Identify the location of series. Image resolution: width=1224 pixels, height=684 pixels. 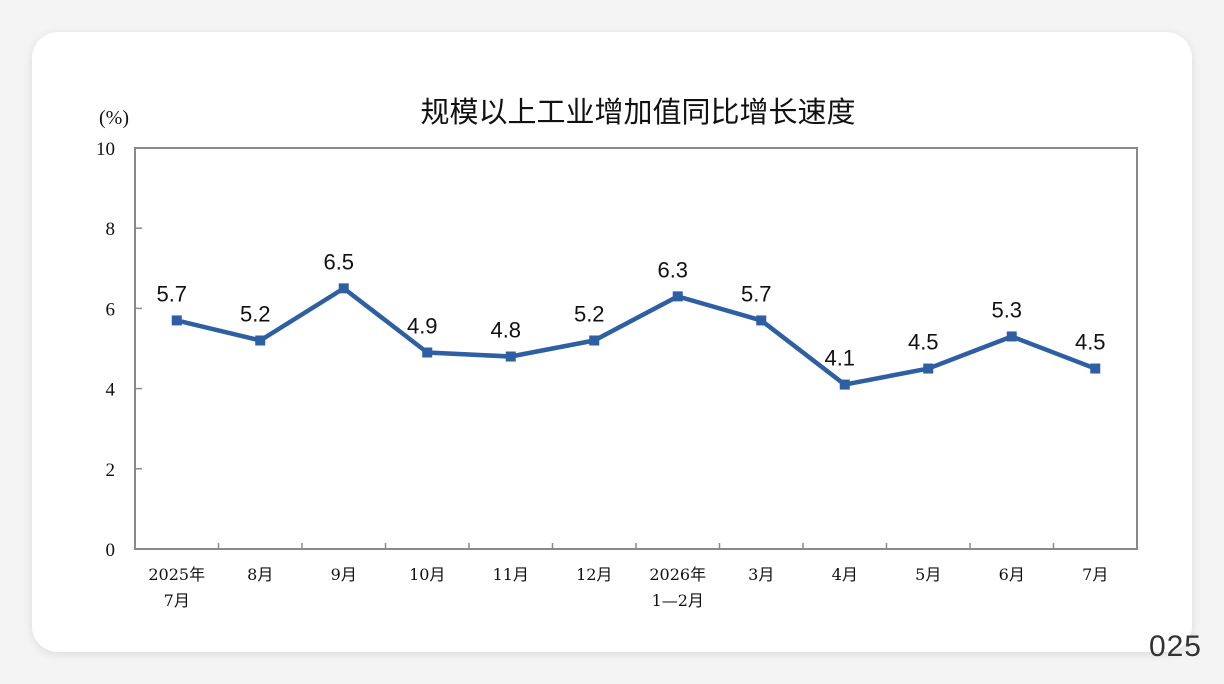
(636, 336).